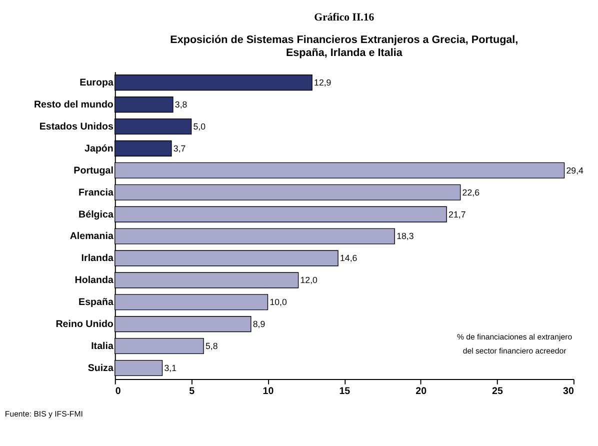 Image resolution: width=598 pixels, height=446 pixels. Describe the element at coordinates (101, 368) in the screenshot. I see `y-tick-label: Suiza` at that location.